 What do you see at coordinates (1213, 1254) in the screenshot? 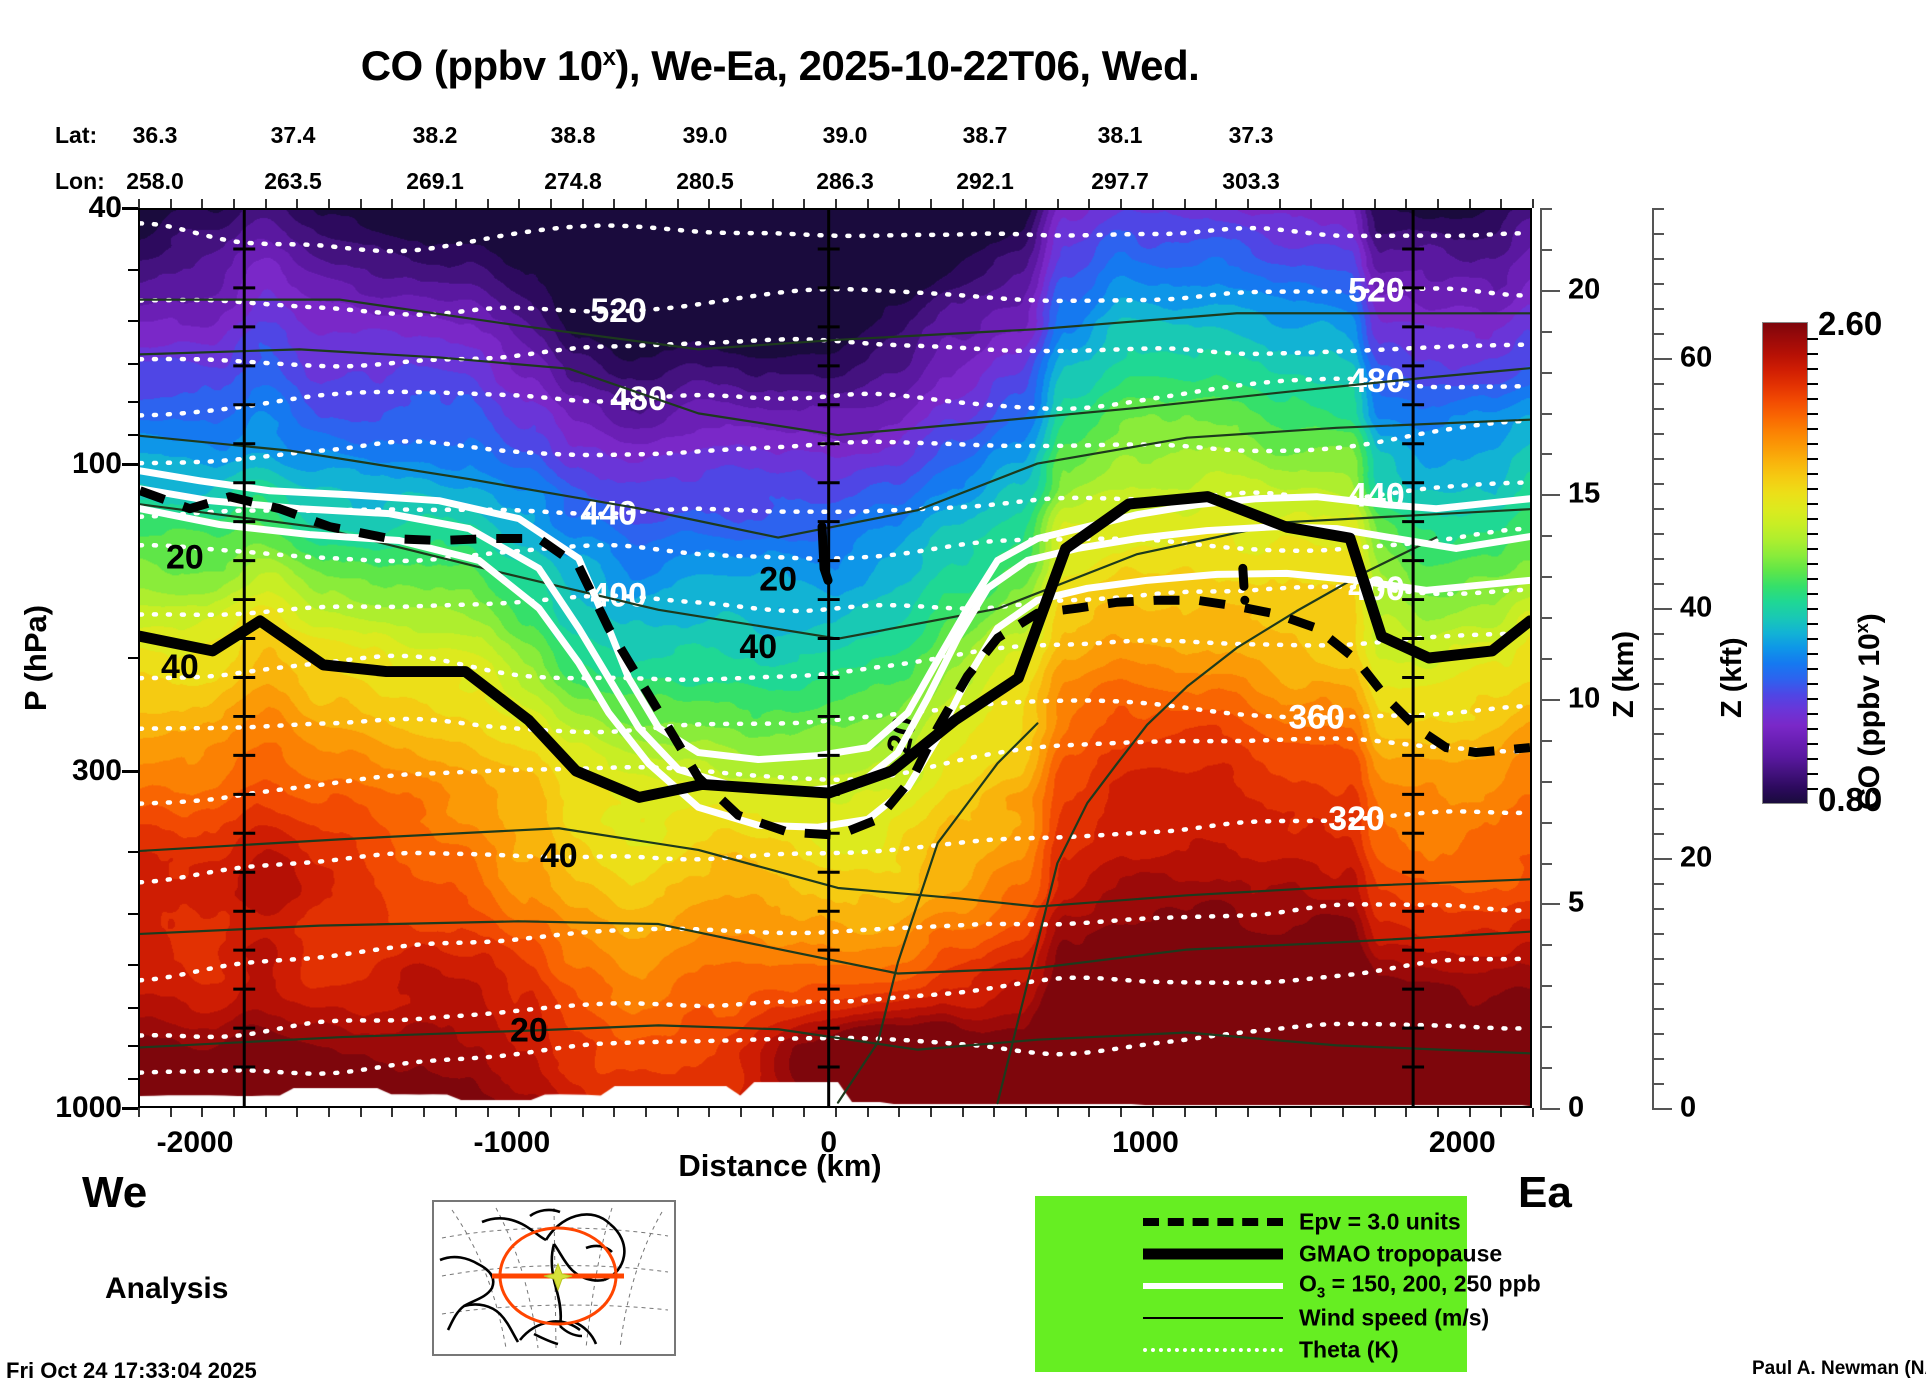
I see `legend-sample-solid-thick` at bounding box center [1213, 1254].